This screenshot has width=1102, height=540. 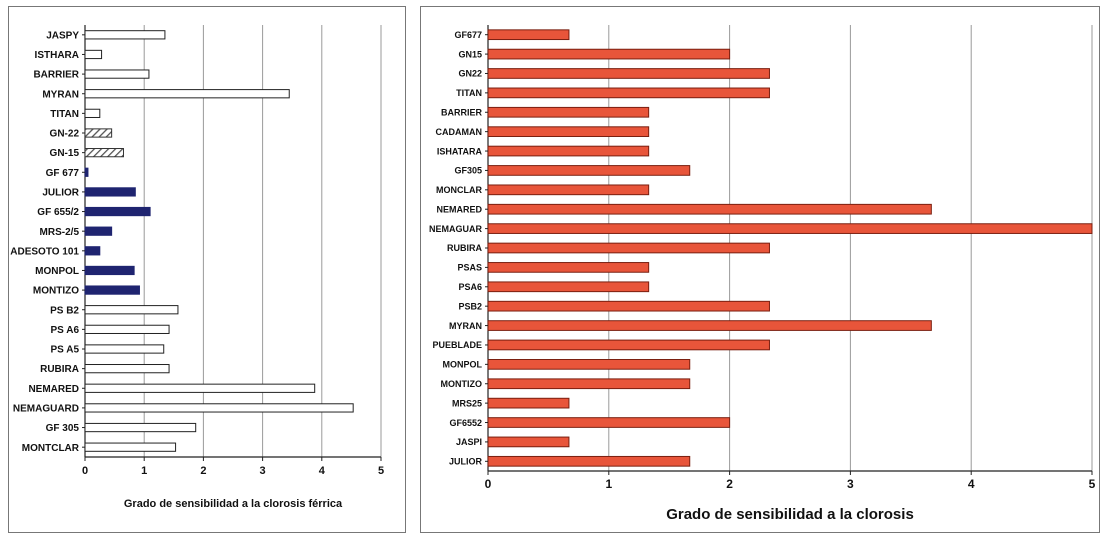 I want to click on category-label: PSB2, so click(x=470, y=306).